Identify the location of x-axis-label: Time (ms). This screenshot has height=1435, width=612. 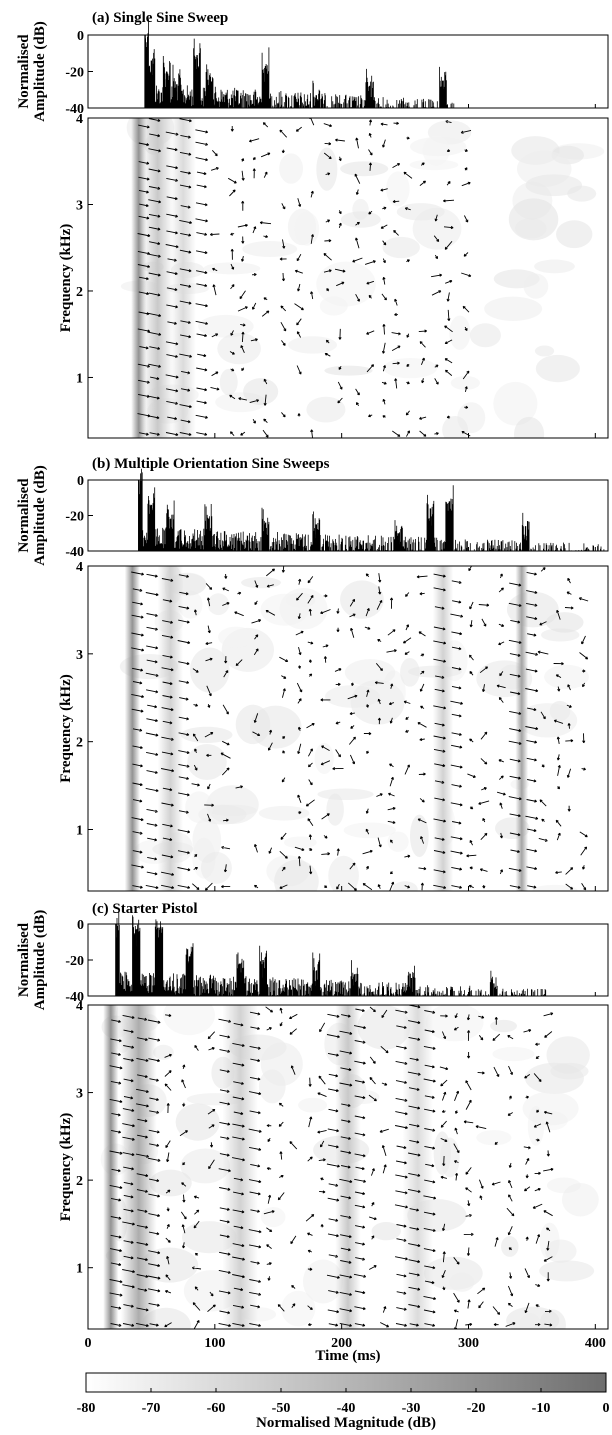
(347, 1356).